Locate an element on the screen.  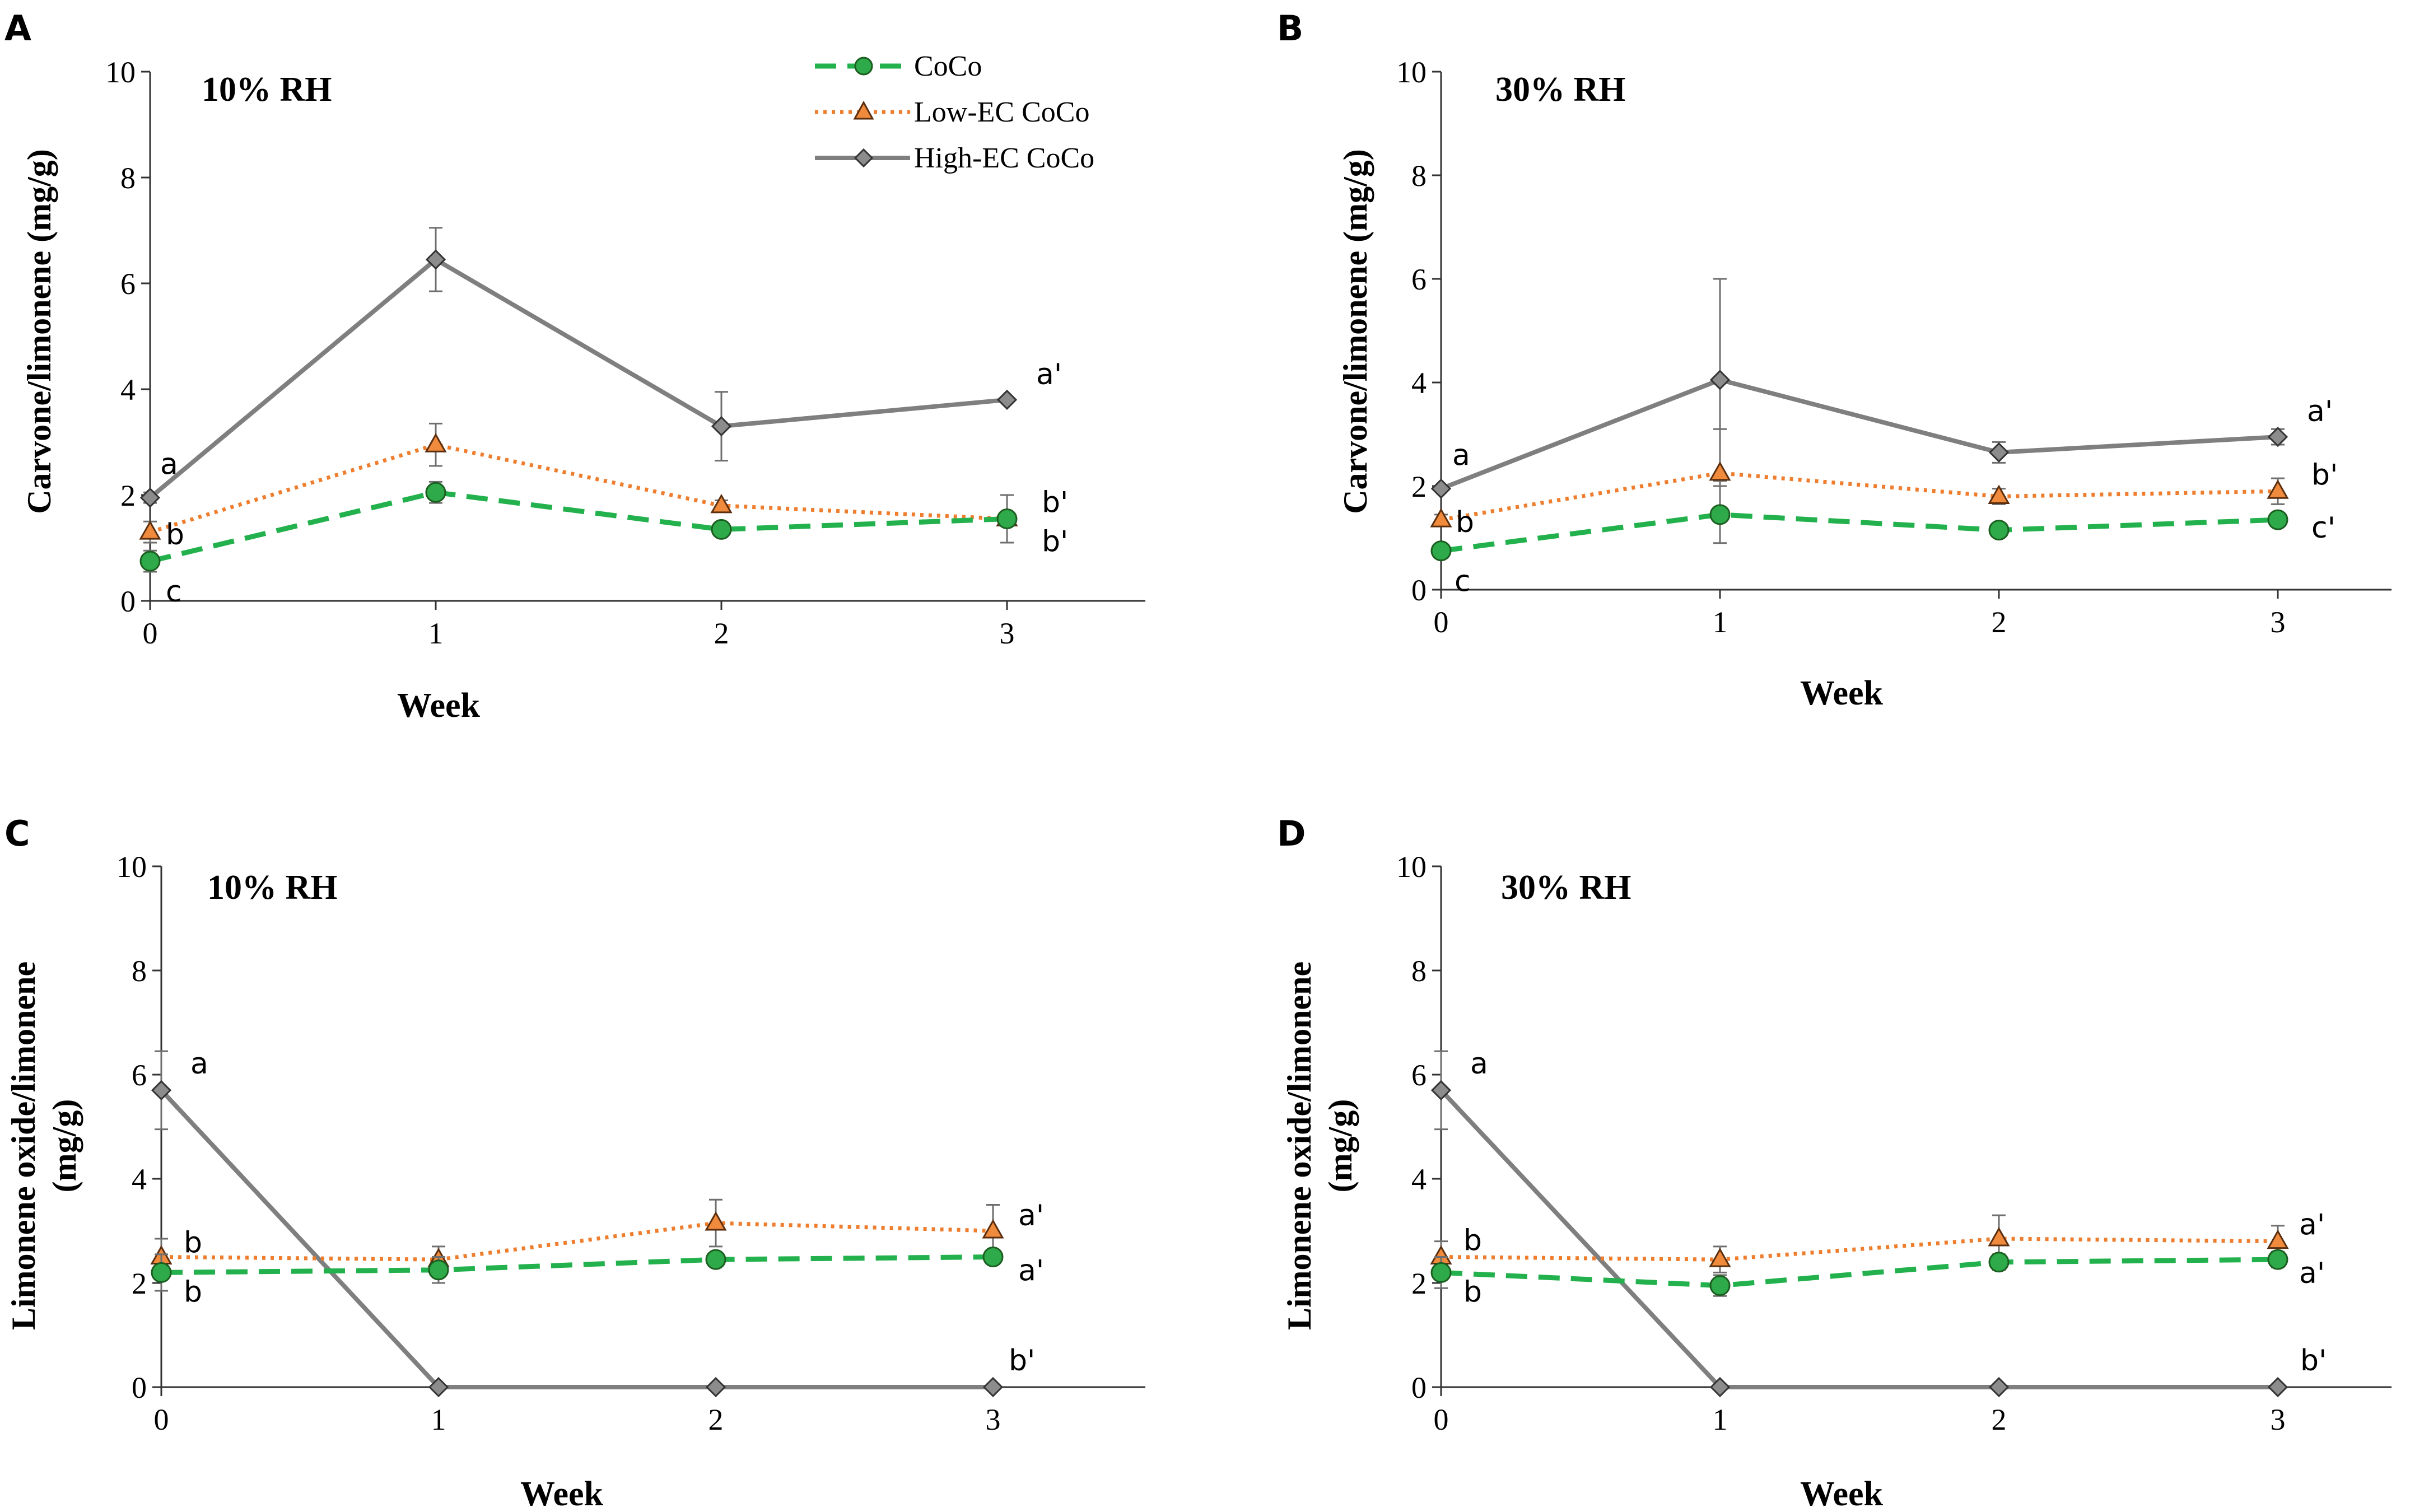
y-tick-label: 10 is located at coordinates (1411, 867).